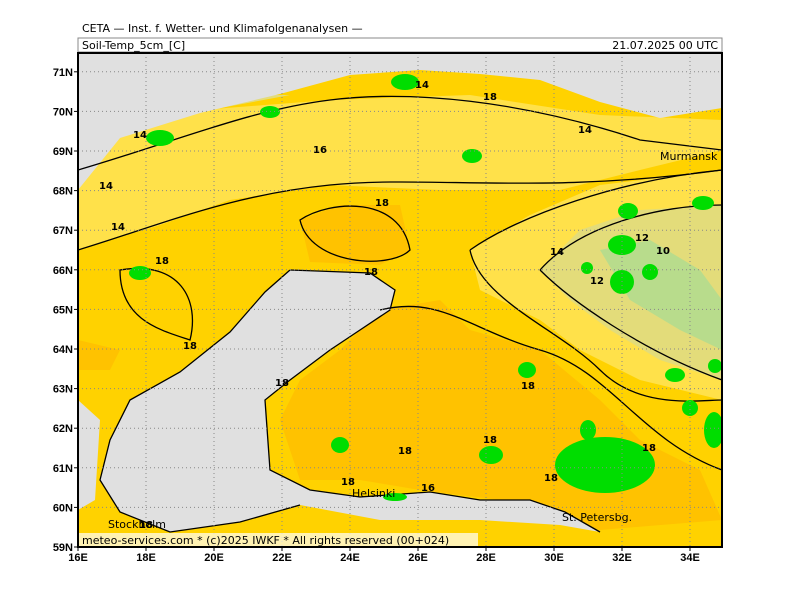 This screenshot has width=800, height=604. Describe the element at coordinates (63, 429) in the screenshot. I see `y-tick-label: 62N` at that location.